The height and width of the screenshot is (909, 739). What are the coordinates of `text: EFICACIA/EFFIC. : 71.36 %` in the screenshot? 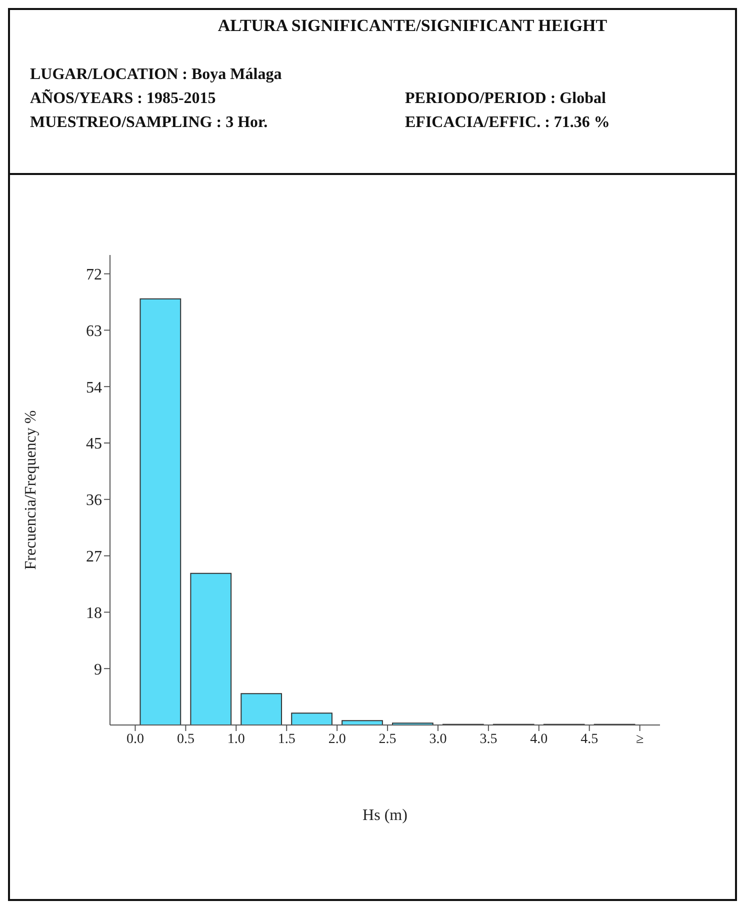 It's located at (508, 123).